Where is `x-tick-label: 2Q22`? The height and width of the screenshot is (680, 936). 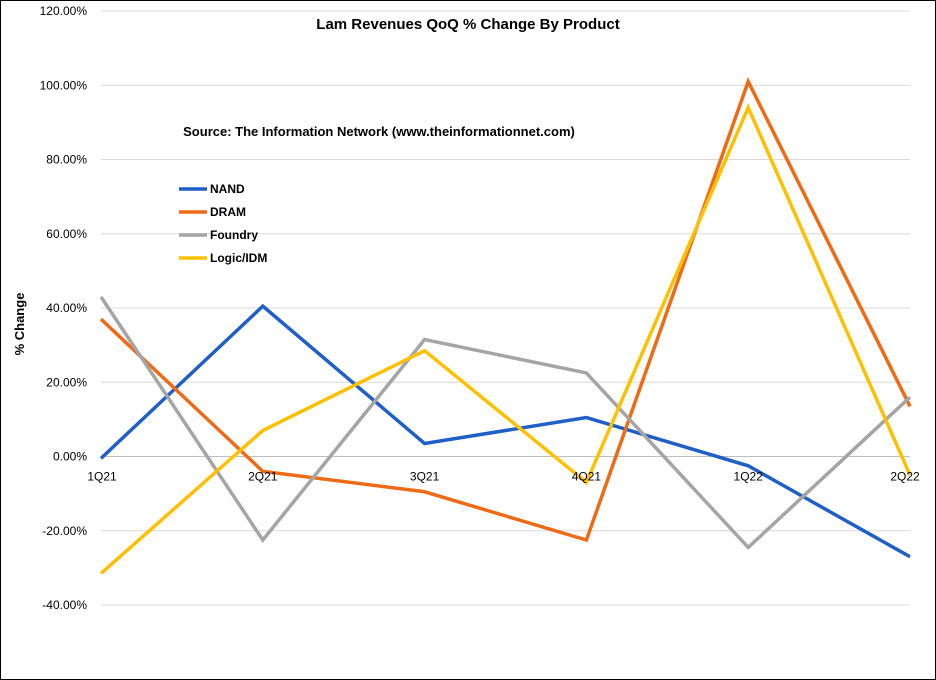
x-tick-label: 2Q22 is located at coordinates (905, 477).